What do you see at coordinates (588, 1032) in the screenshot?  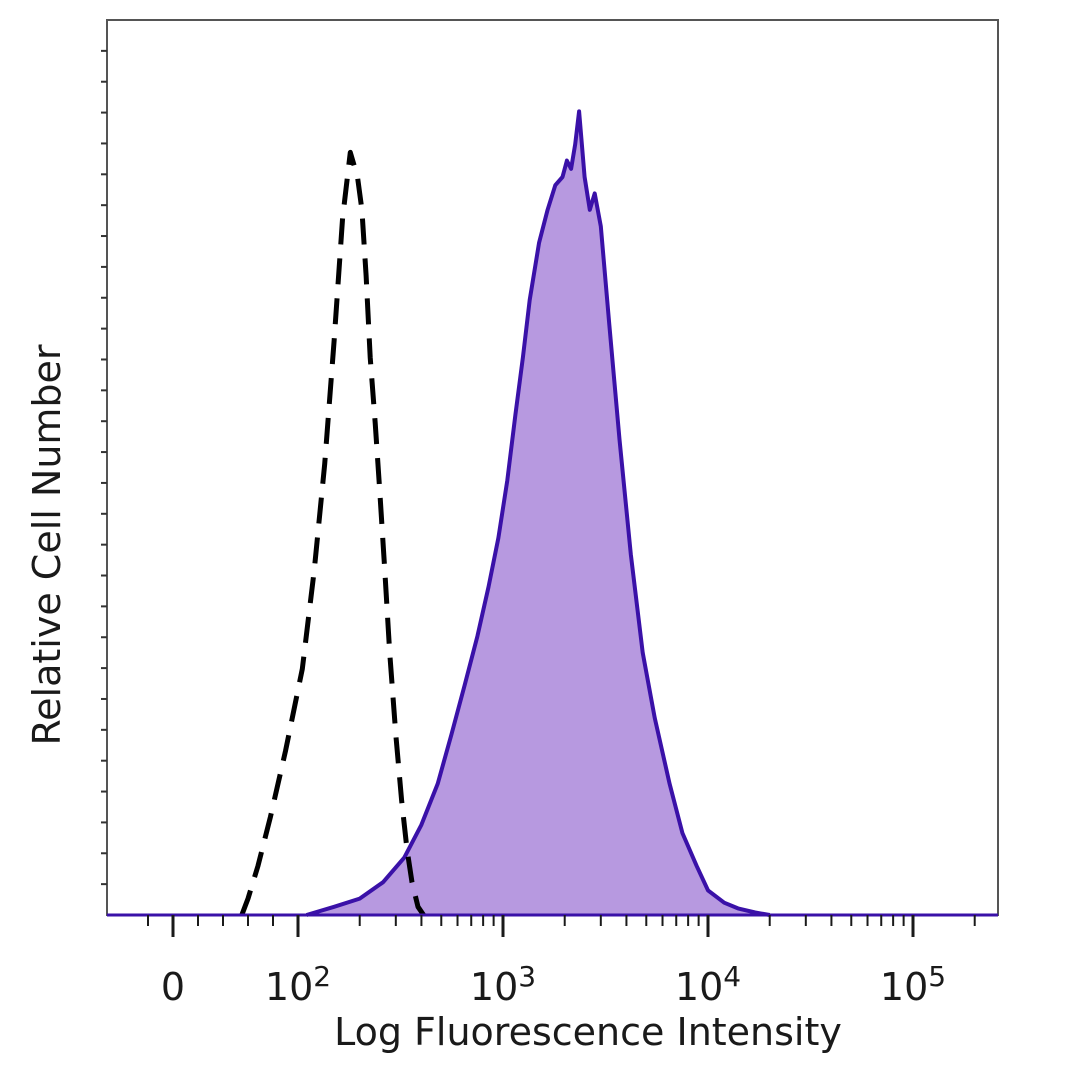 I see `x-axis-title: Log Fluorescence Intensity` at bounding box center [588, 1032].